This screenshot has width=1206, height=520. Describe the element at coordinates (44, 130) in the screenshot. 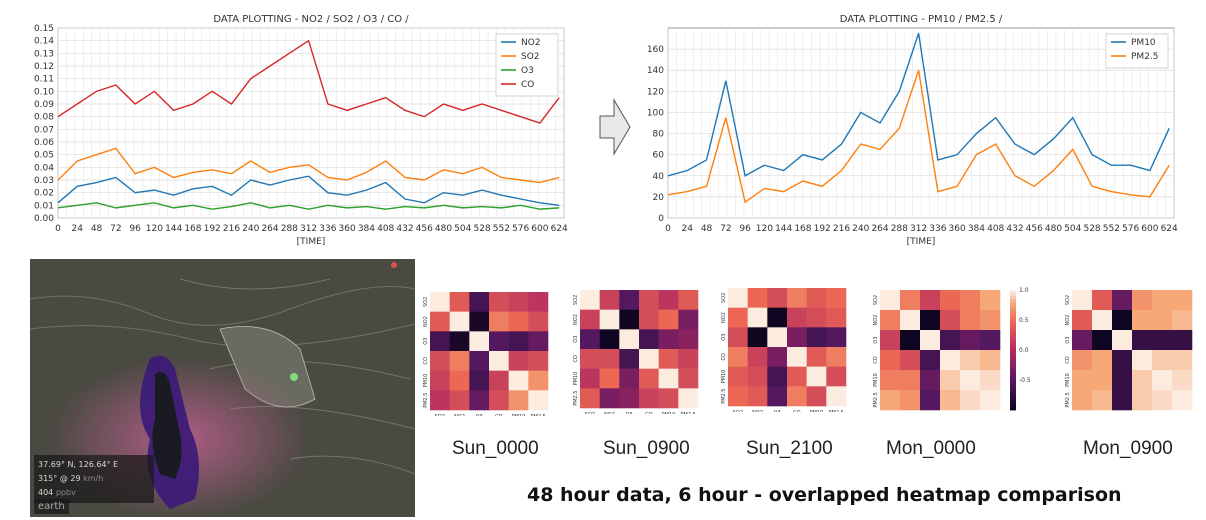

I see `y-tick-label: 0.07` at that location.